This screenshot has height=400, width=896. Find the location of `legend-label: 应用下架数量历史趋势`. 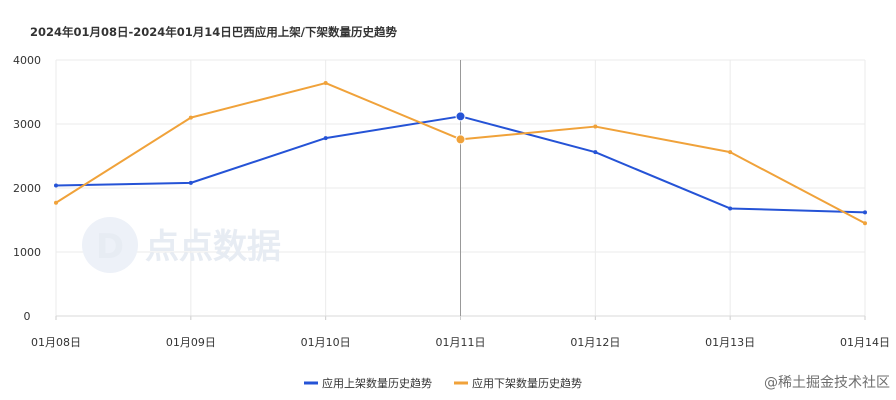

legend-label: 应用下架数量历史趋势 is located at coordinates (527, 383).